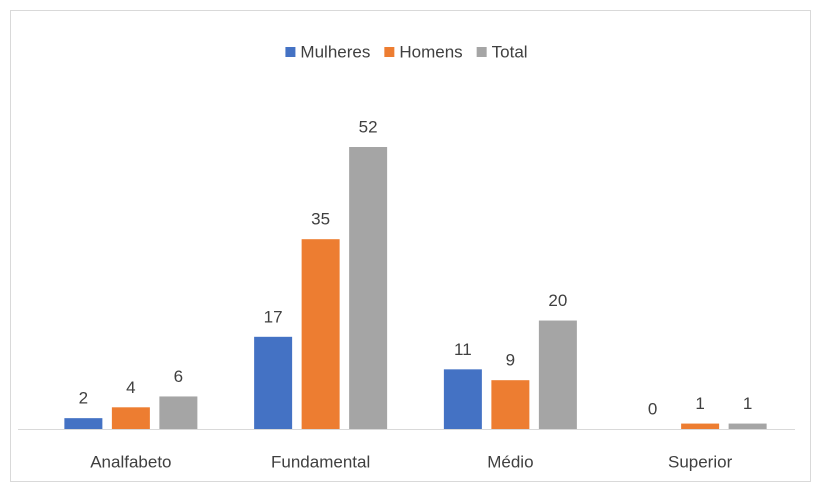  Describe the element at coordinates (273, 316) in the screenshot. I see `data-label: 17` at that location.